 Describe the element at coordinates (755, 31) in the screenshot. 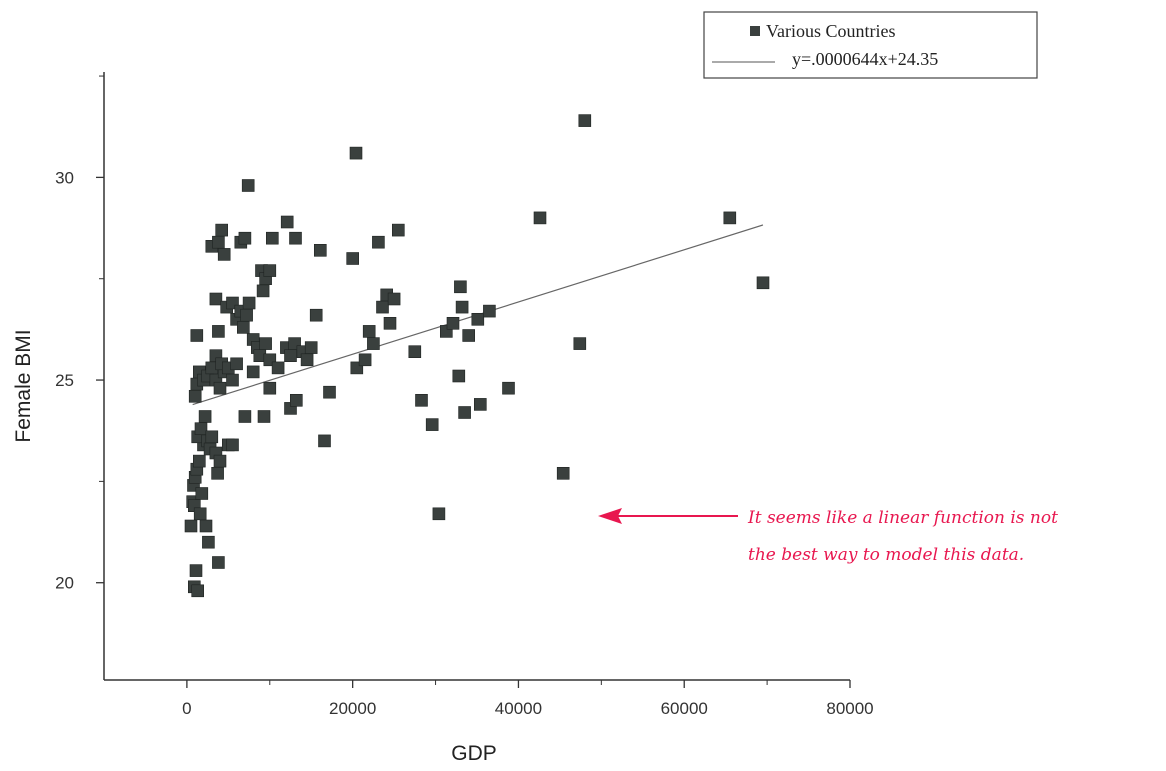

I see `legend-marker-icon` at that location.